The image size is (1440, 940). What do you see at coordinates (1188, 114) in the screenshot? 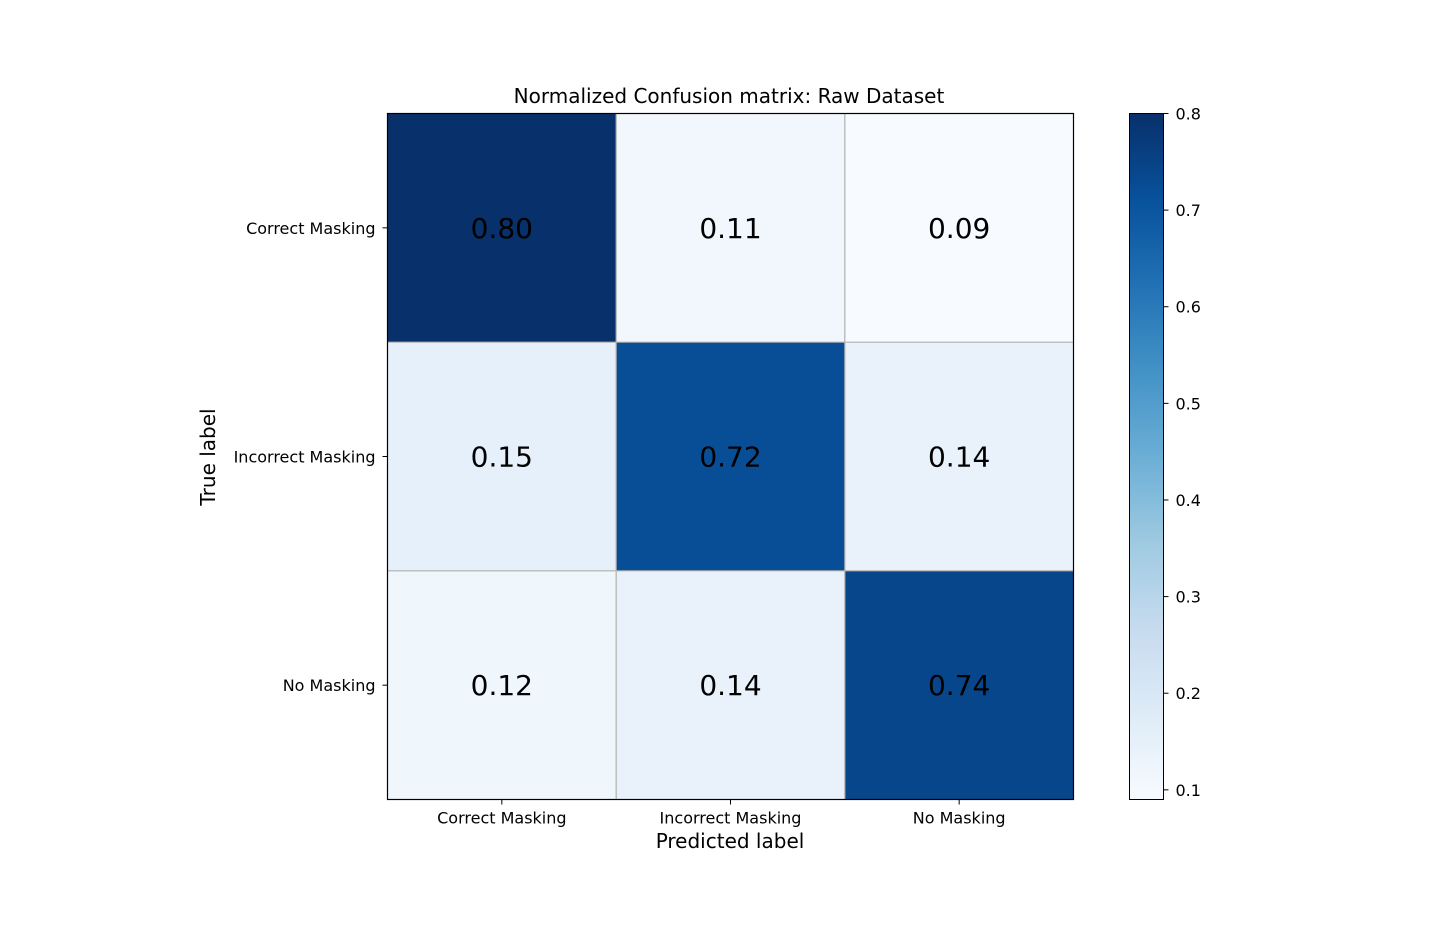
I see `colorbar-tick-label: 0.8` at bounding box center [1188, 114].